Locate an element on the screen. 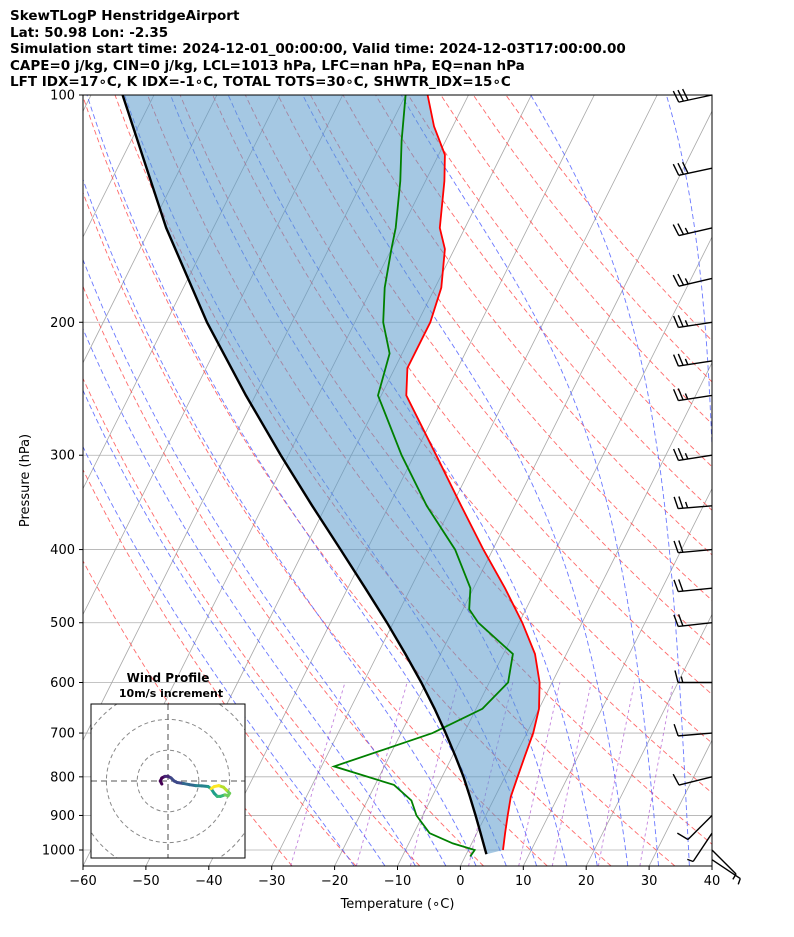 The height and width of the screenshot is (937, 794). y-tick-label: 1000 is located at coordinates (58, 851).